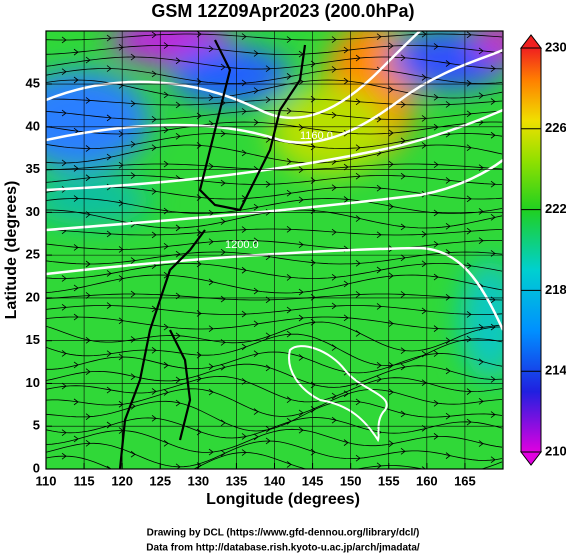 This screenshot has width=566, height=554. Describe the element at coordinates (531, 41) in the screenshot. I see `colorbar-extend-top` at that location.